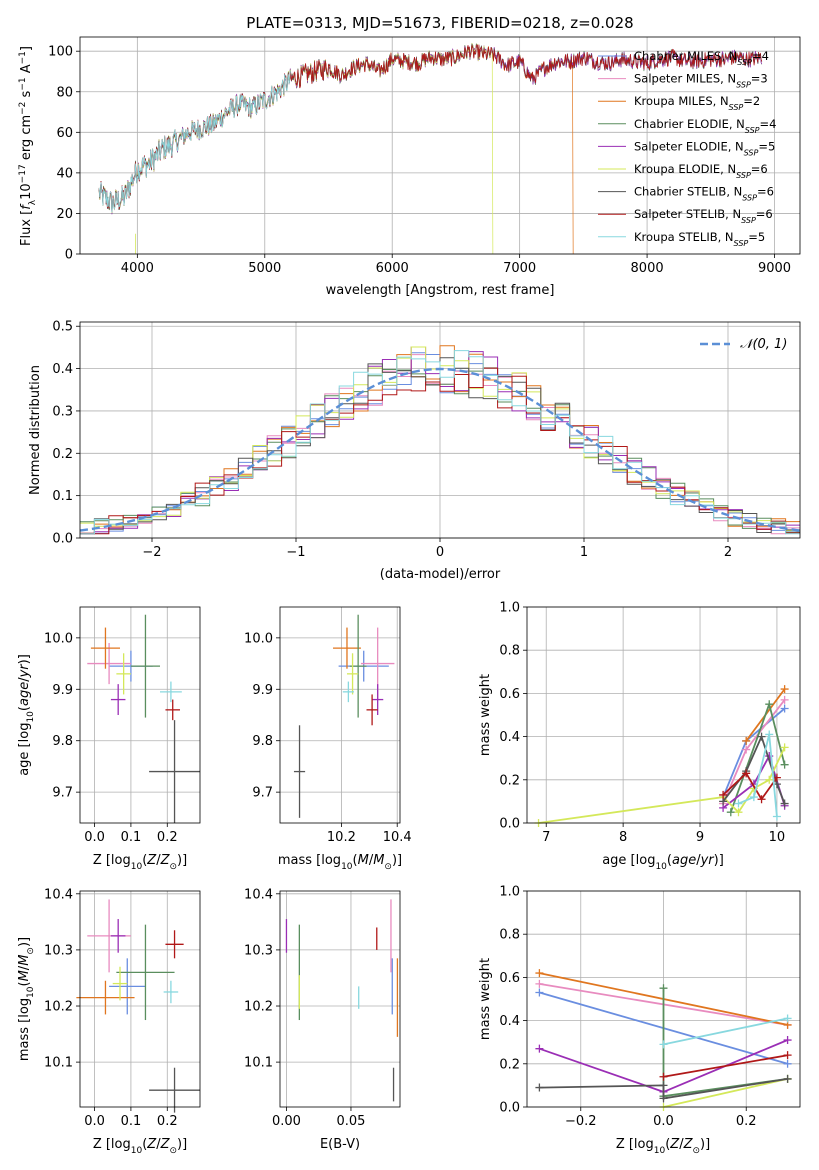 The width and height of the screenshot is (819, 1170). Describe the element at coordinates (728, 552) in the screenshot. I see `x-tick-label: 2` at that location.